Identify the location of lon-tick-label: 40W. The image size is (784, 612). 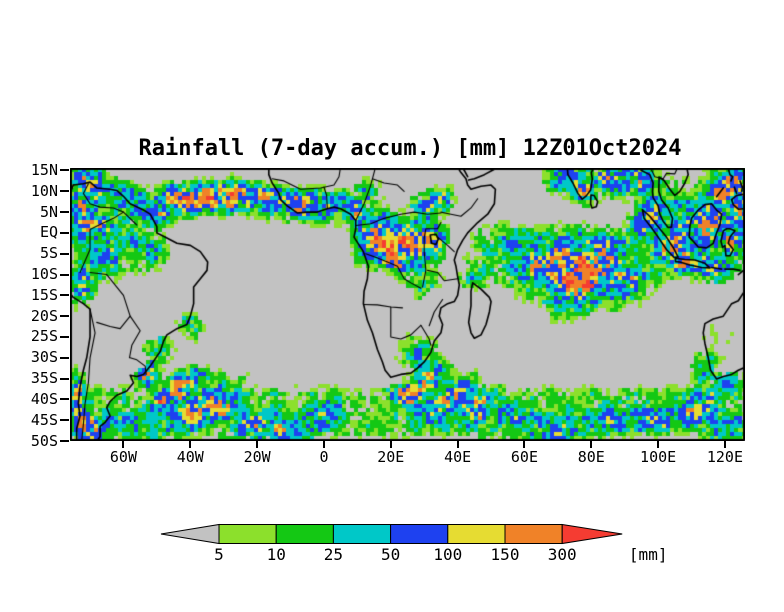
(190, 457).